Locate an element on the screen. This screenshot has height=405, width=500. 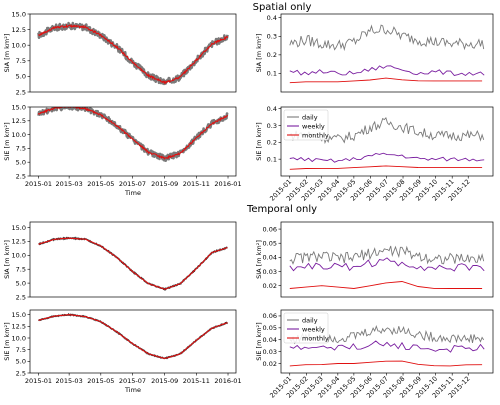
section-title-temporal: Temporal only is located at coordinates (281, 209).